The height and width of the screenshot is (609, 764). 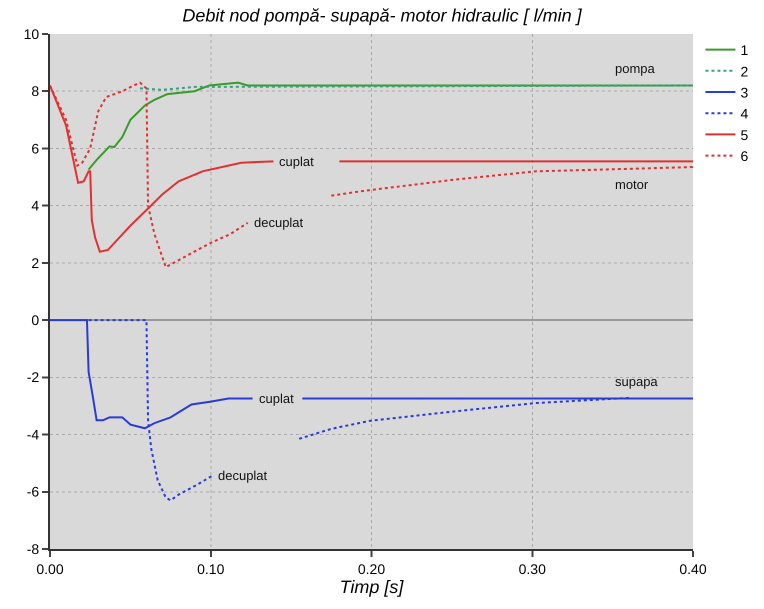 What do you see at coordinates (390, 126) in the screenshot?
I see `line-series` at bounding box center [390, 126].